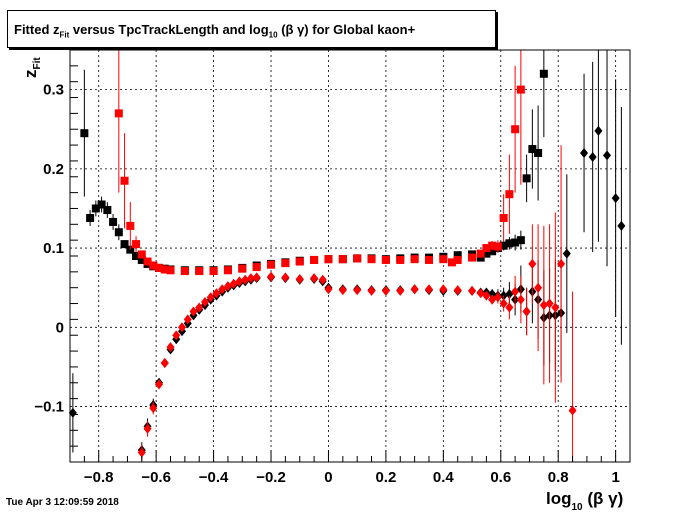 Image resolution: width=700 pixels, height=514 pixels. Describe the element at coordinates (37, 29) in the screenshot. I see `title-part: Fitted z` at that location.